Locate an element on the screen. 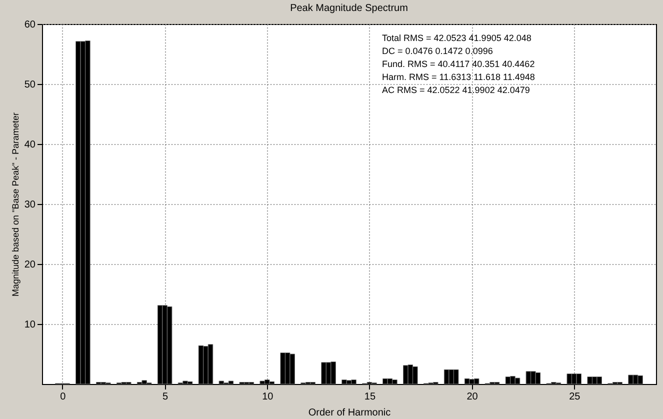 Image resolution: width=663 pixels, height=419 pixels. x-tick-label: 15 is located at coordinates (370, 397).